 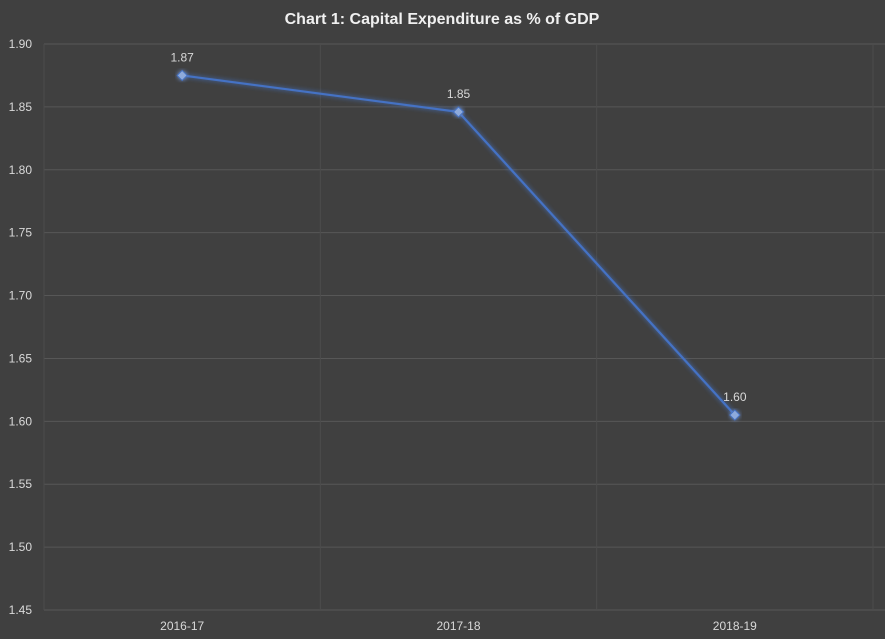 What do you see at coordinates (459, 94) in the screenshot?
I see `data-label: 1.85` at bounding box center [459, 94].